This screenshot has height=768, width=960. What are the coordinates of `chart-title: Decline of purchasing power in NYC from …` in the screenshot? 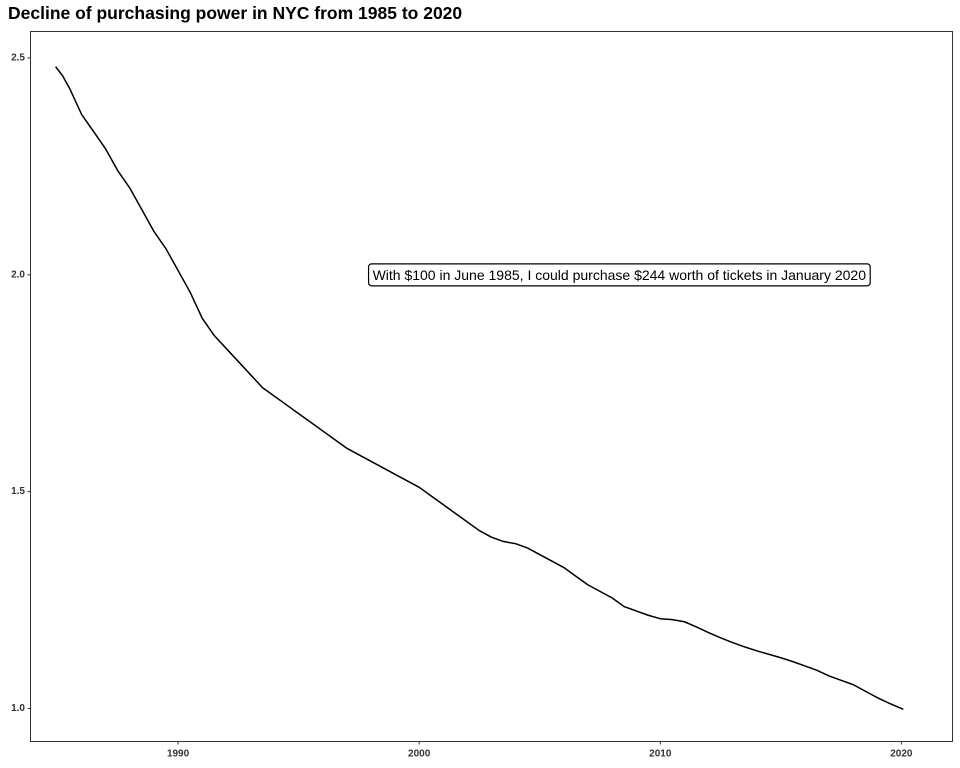 It's located at (235, 13).